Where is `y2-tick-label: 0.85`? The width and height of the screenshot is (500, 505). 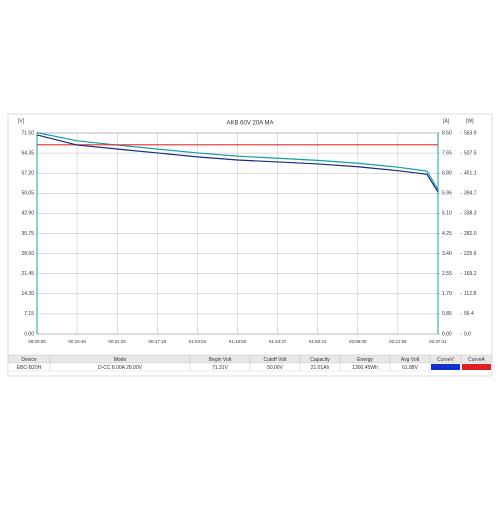 y2-tick-label: 0.85 is located at coordinates (447, 314).